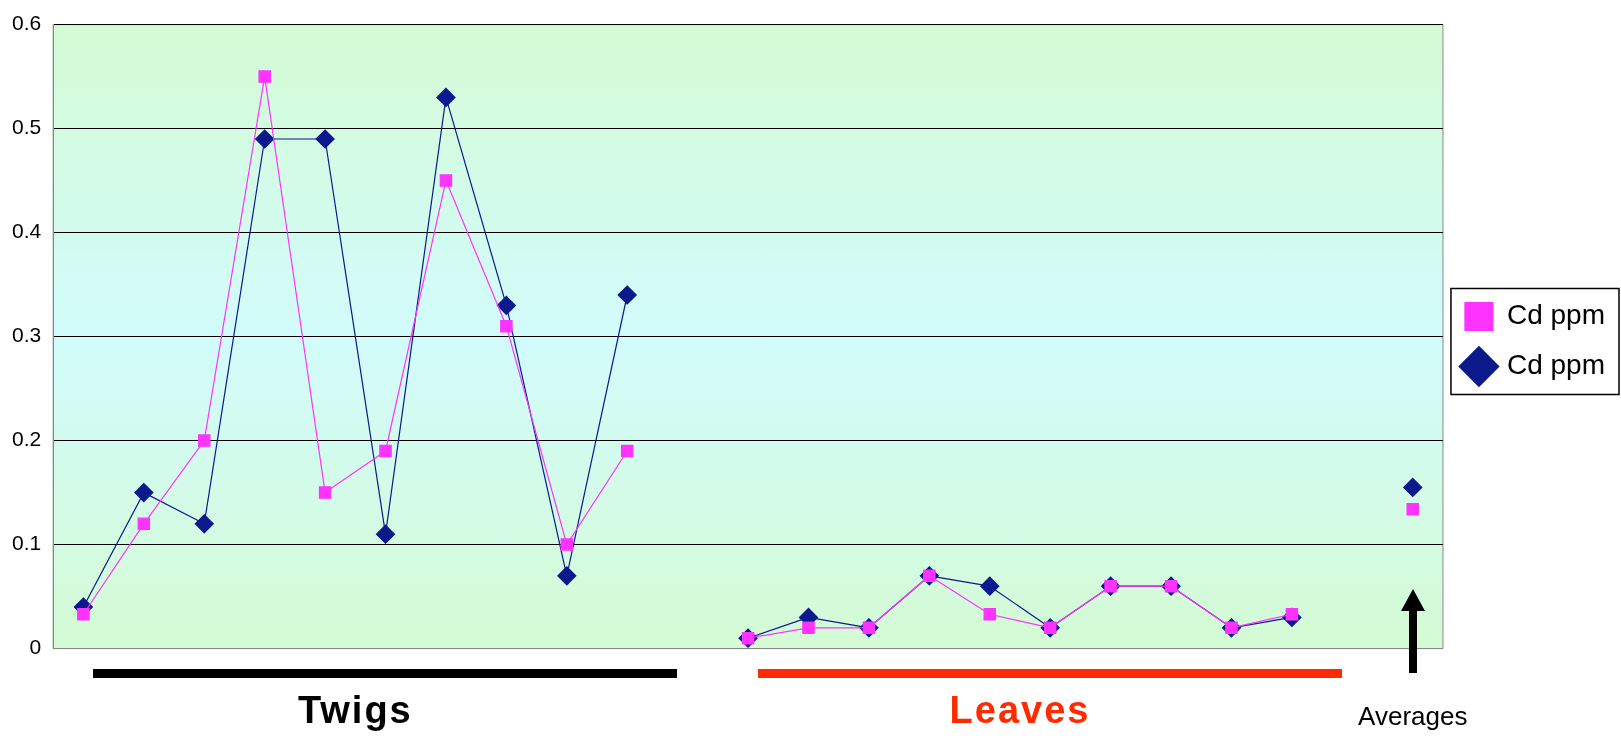 Image resolution: width=1621 pixels, height=739 pixels. I want to click on text: Leaves, so click(1020, 710).